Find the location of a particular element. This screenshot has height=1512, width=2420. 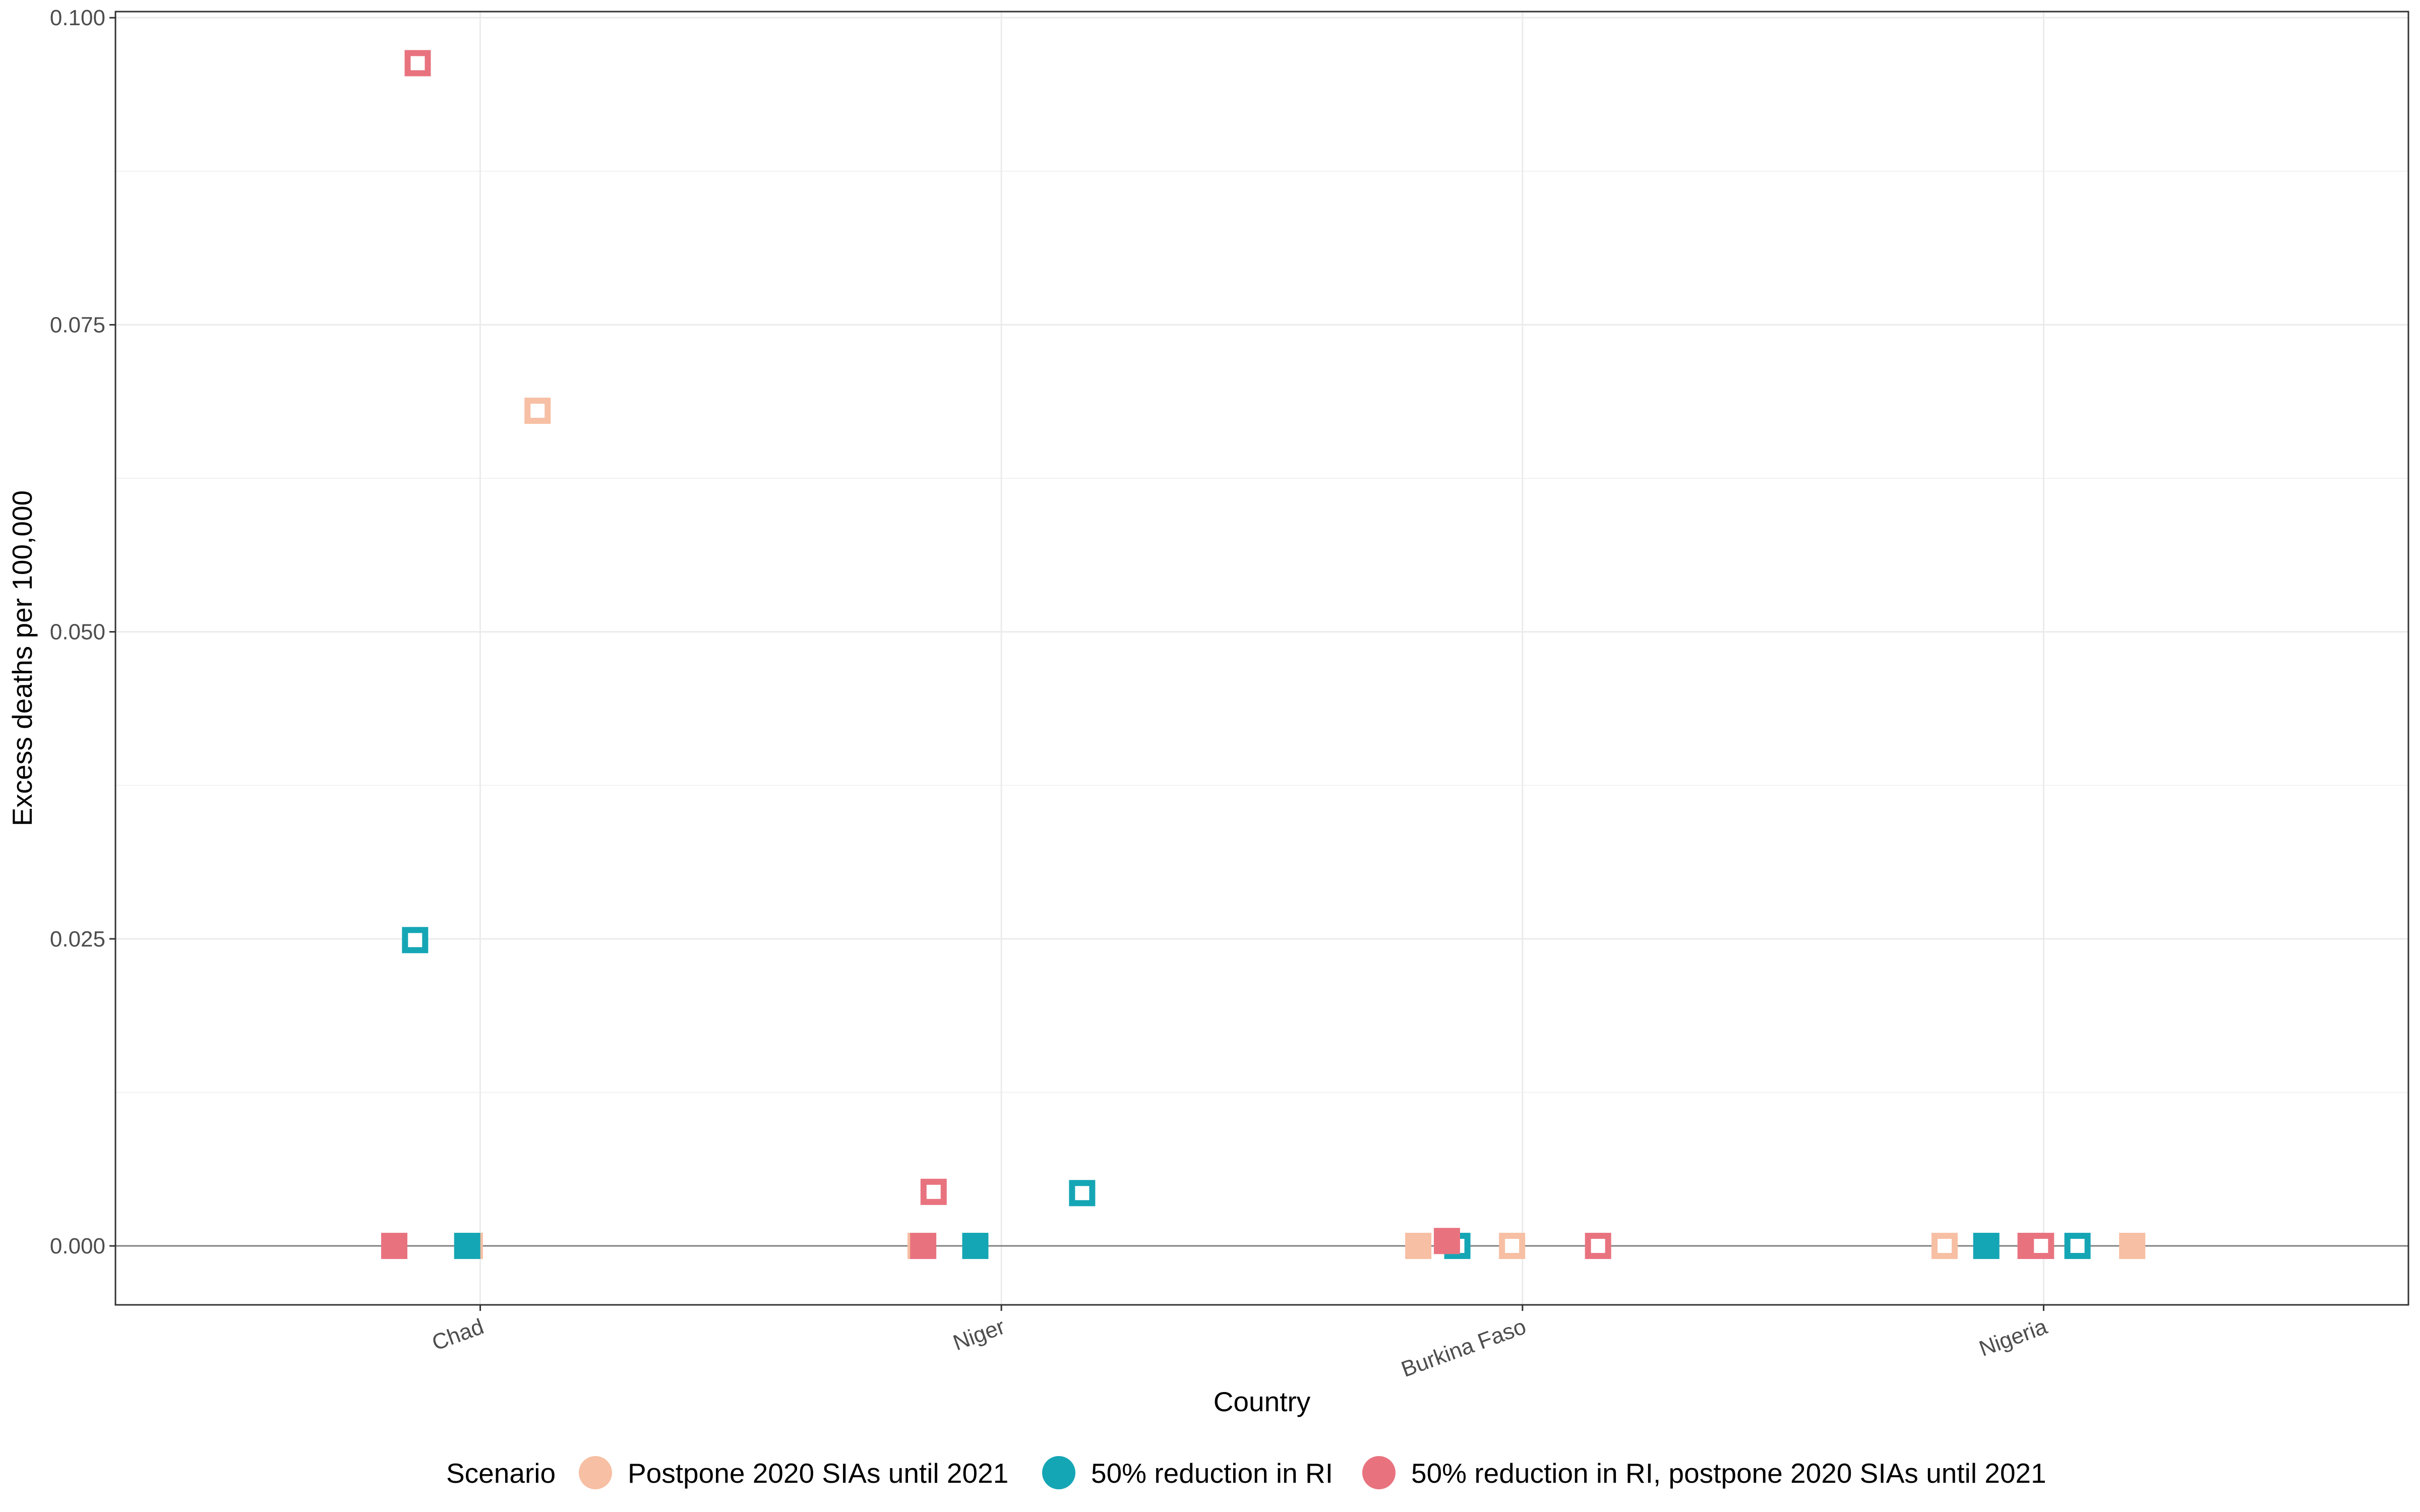

y-tick-label: 0.000 is located at coordinates (77, 1246).